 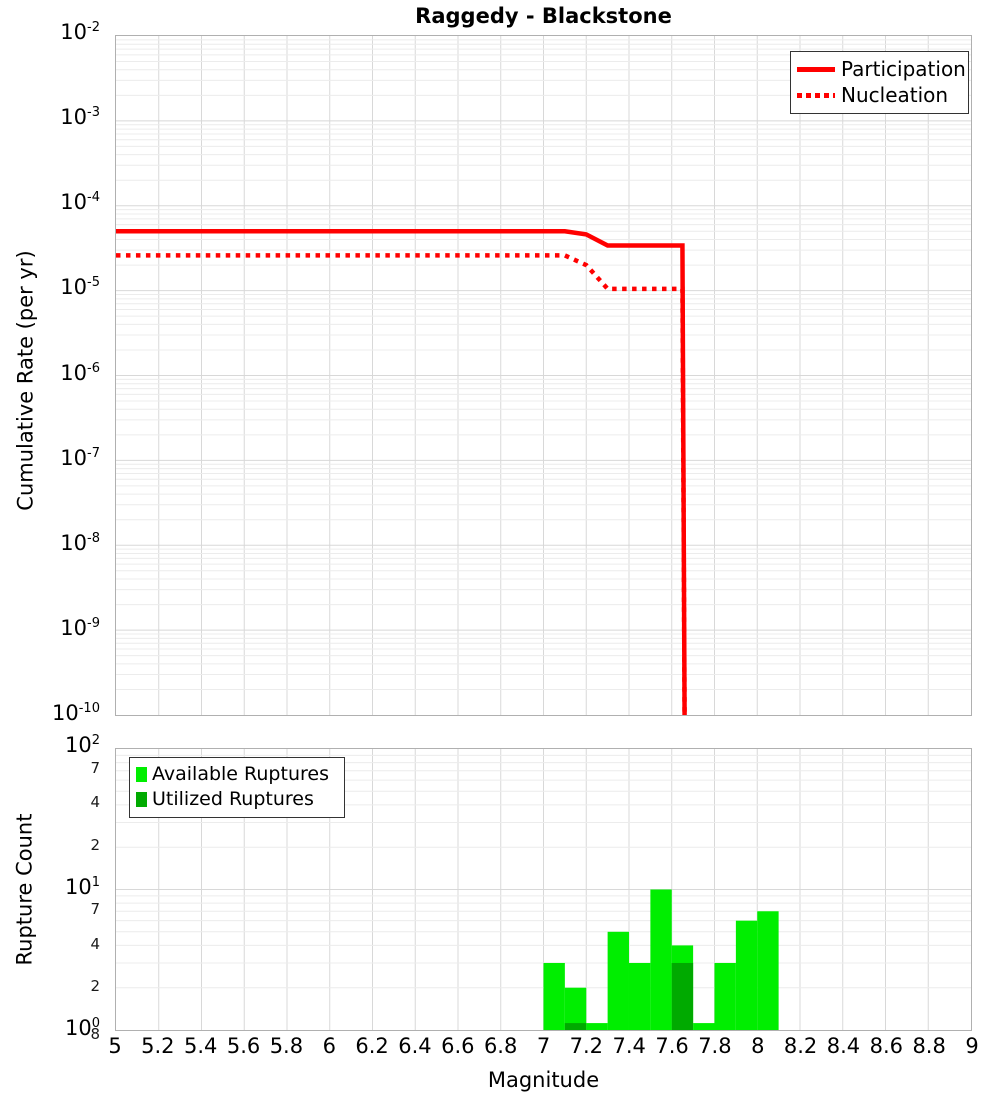 I want to click on bottom-y-tick-labels: 102 101 100 7 4 2 7 4 2 8, so click(x=54, y=888).